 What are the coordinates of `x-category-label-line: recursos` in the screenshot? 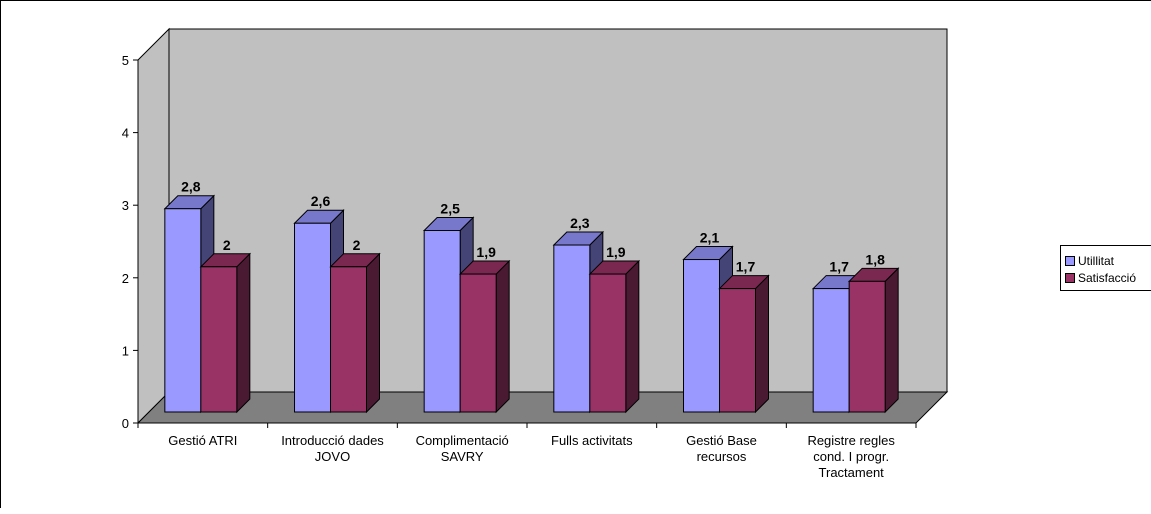 It's located at (722, 456).